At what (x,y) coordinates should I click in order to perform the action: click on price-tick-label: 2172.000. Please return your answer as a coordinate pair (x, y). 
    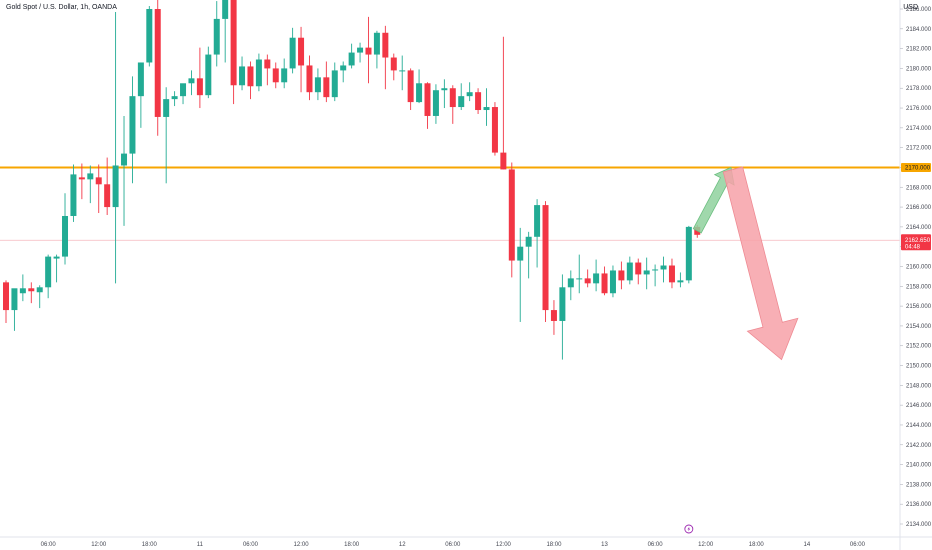
    Looking at the image, I should click on (919, 149).